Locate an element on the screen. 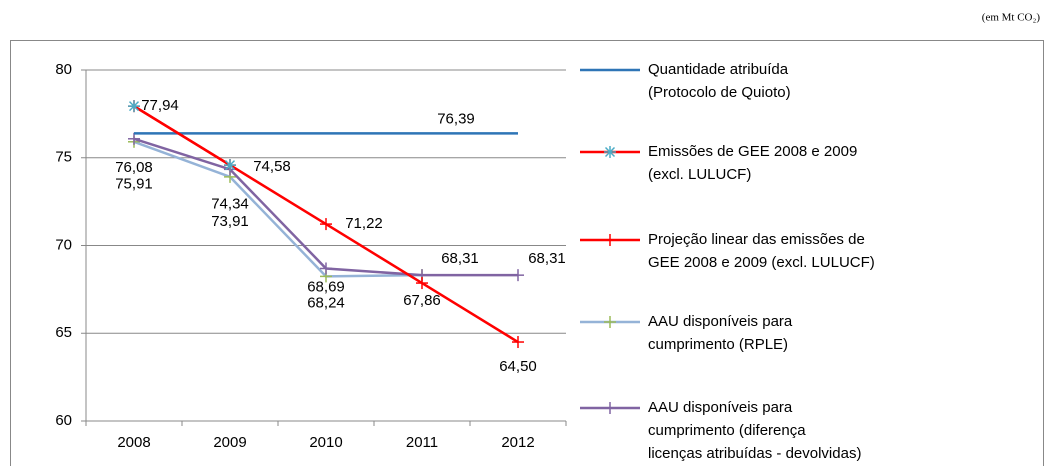 This screenshot has height=471, width=1054. x-tick-label: 2012 is located at coordinates (517, 442).